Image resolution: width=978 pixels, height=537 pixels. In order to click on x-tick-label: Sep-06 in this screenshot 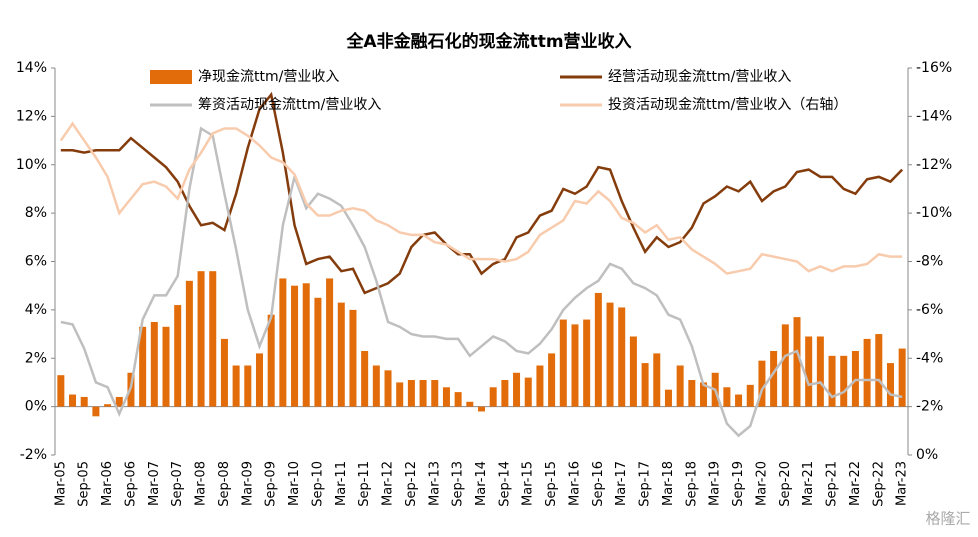, I will do `click(130, 484)`.